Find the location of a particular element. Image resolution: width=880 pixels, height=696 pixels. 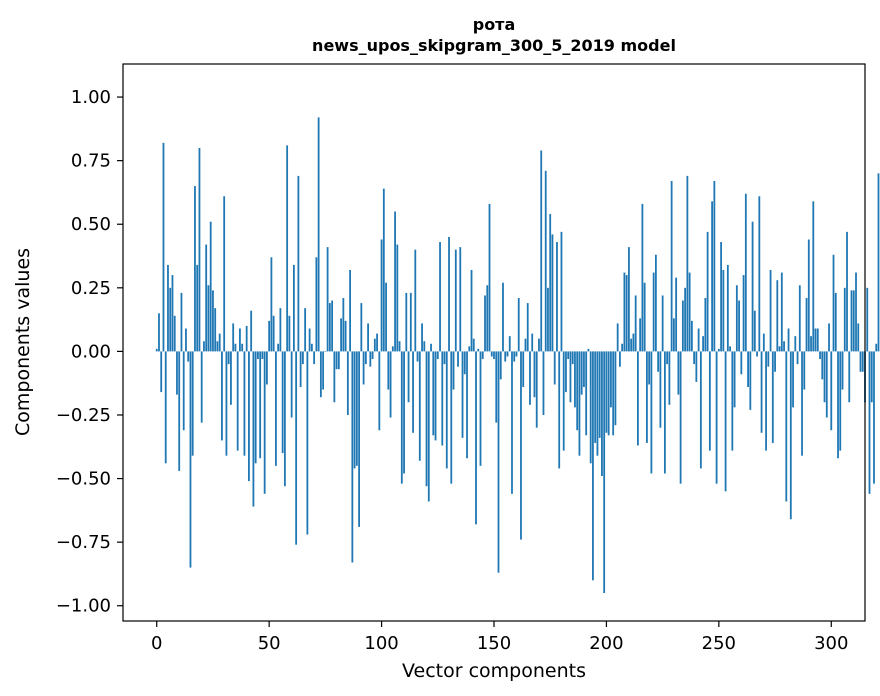

y-tick-label: 0.00 is located at coordinates (91, 351).